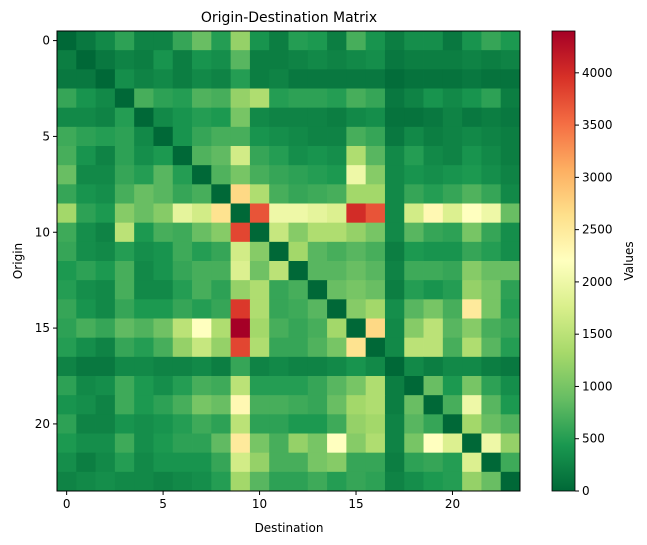  I want to click on chart-title: Origin-Destination Matrix, so click(289, 18).